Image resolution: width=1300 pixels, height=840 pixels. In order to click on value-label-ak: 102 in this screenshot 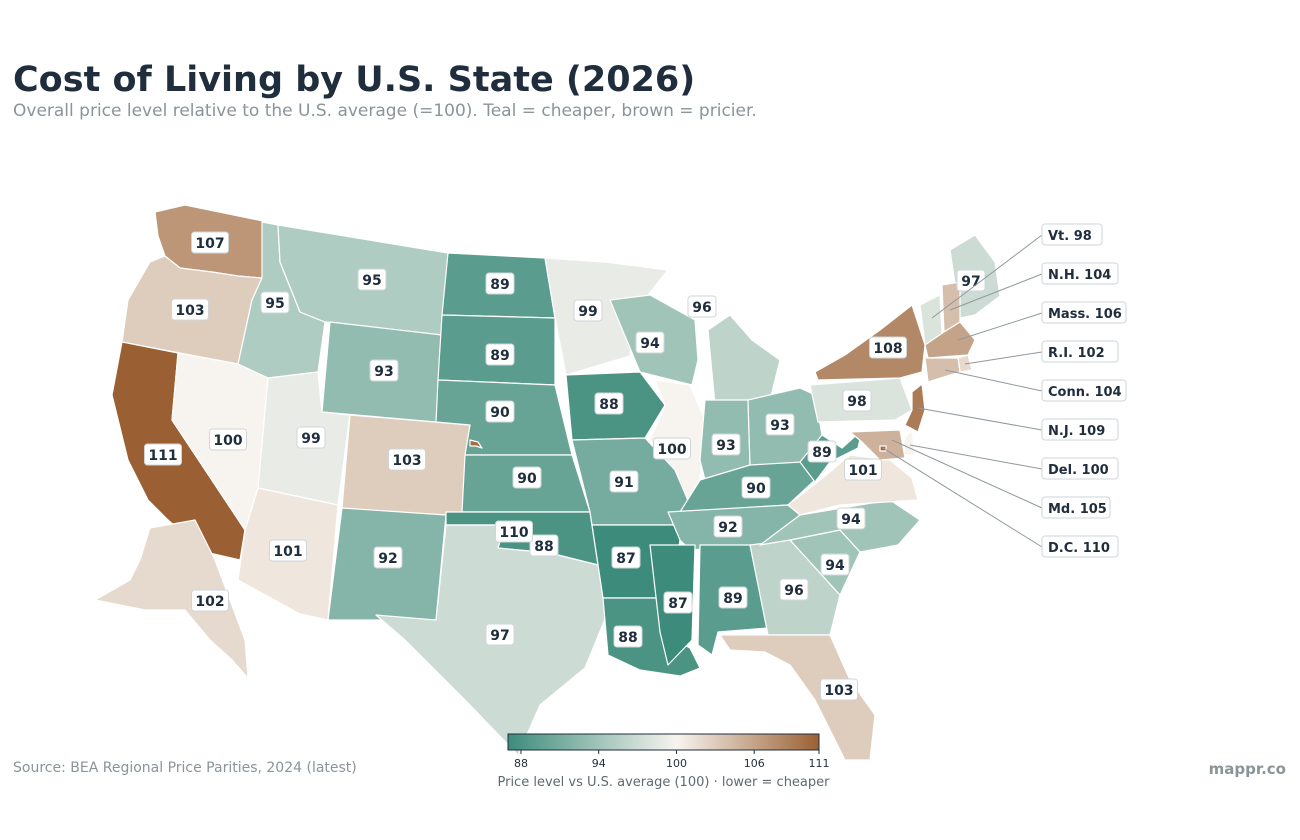, I will do `click(210, 600)`.